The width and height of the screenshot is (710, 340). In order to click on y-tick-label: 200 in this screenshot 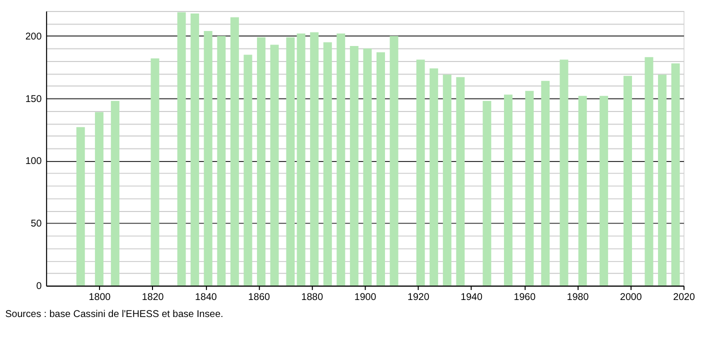, I will do `click(33, 36)`.